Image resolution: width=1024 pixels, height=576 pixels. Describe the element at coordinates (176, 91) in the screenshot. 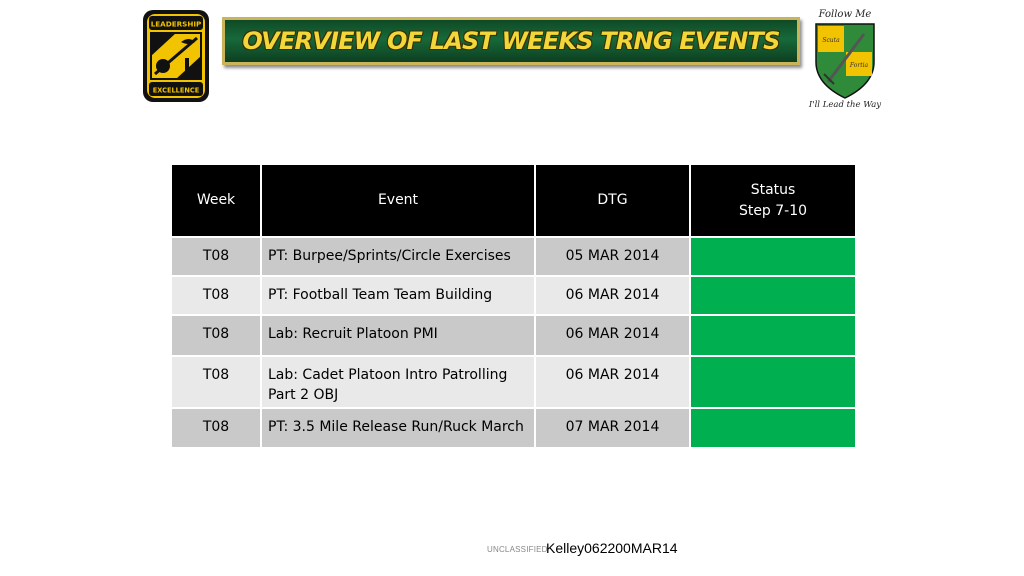

I see `logo-bottom-text: EXCELLENCE` at that location.